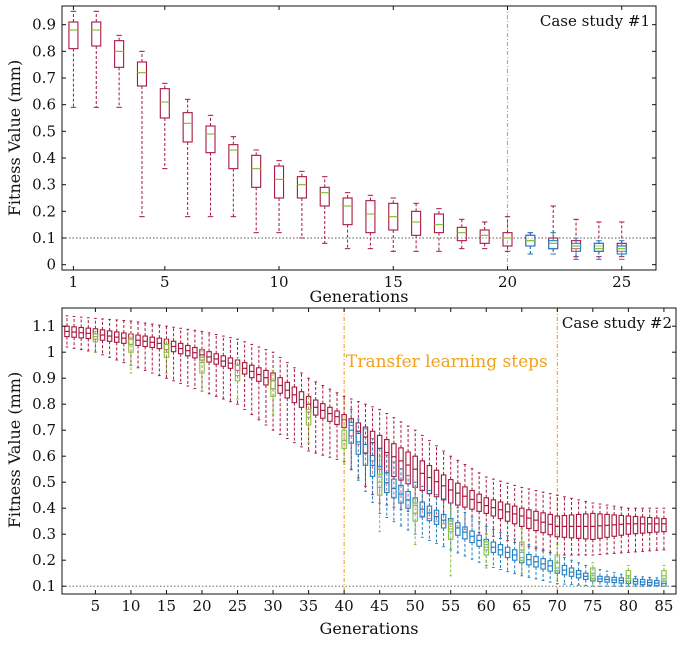 The image size is (689, 647). What do you see at coordinates (621, 282) in the screenshot?
I see `x-tick-label: 25` at bounding box center [621, 282].